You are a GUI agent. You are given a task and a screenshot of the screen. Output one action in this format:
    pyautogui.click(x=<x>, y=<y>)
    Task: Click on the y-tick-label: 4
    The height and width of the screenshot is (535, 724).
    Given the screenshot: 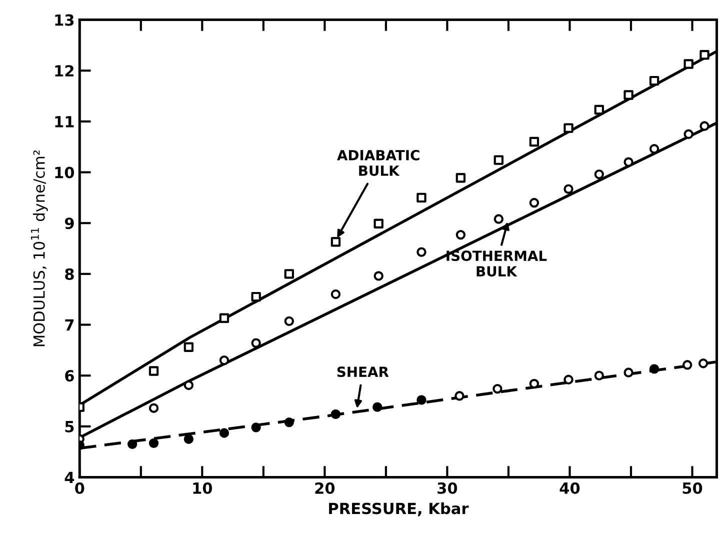 What is the action you would take?
    pyautogui.click(x=69, y=478)
    